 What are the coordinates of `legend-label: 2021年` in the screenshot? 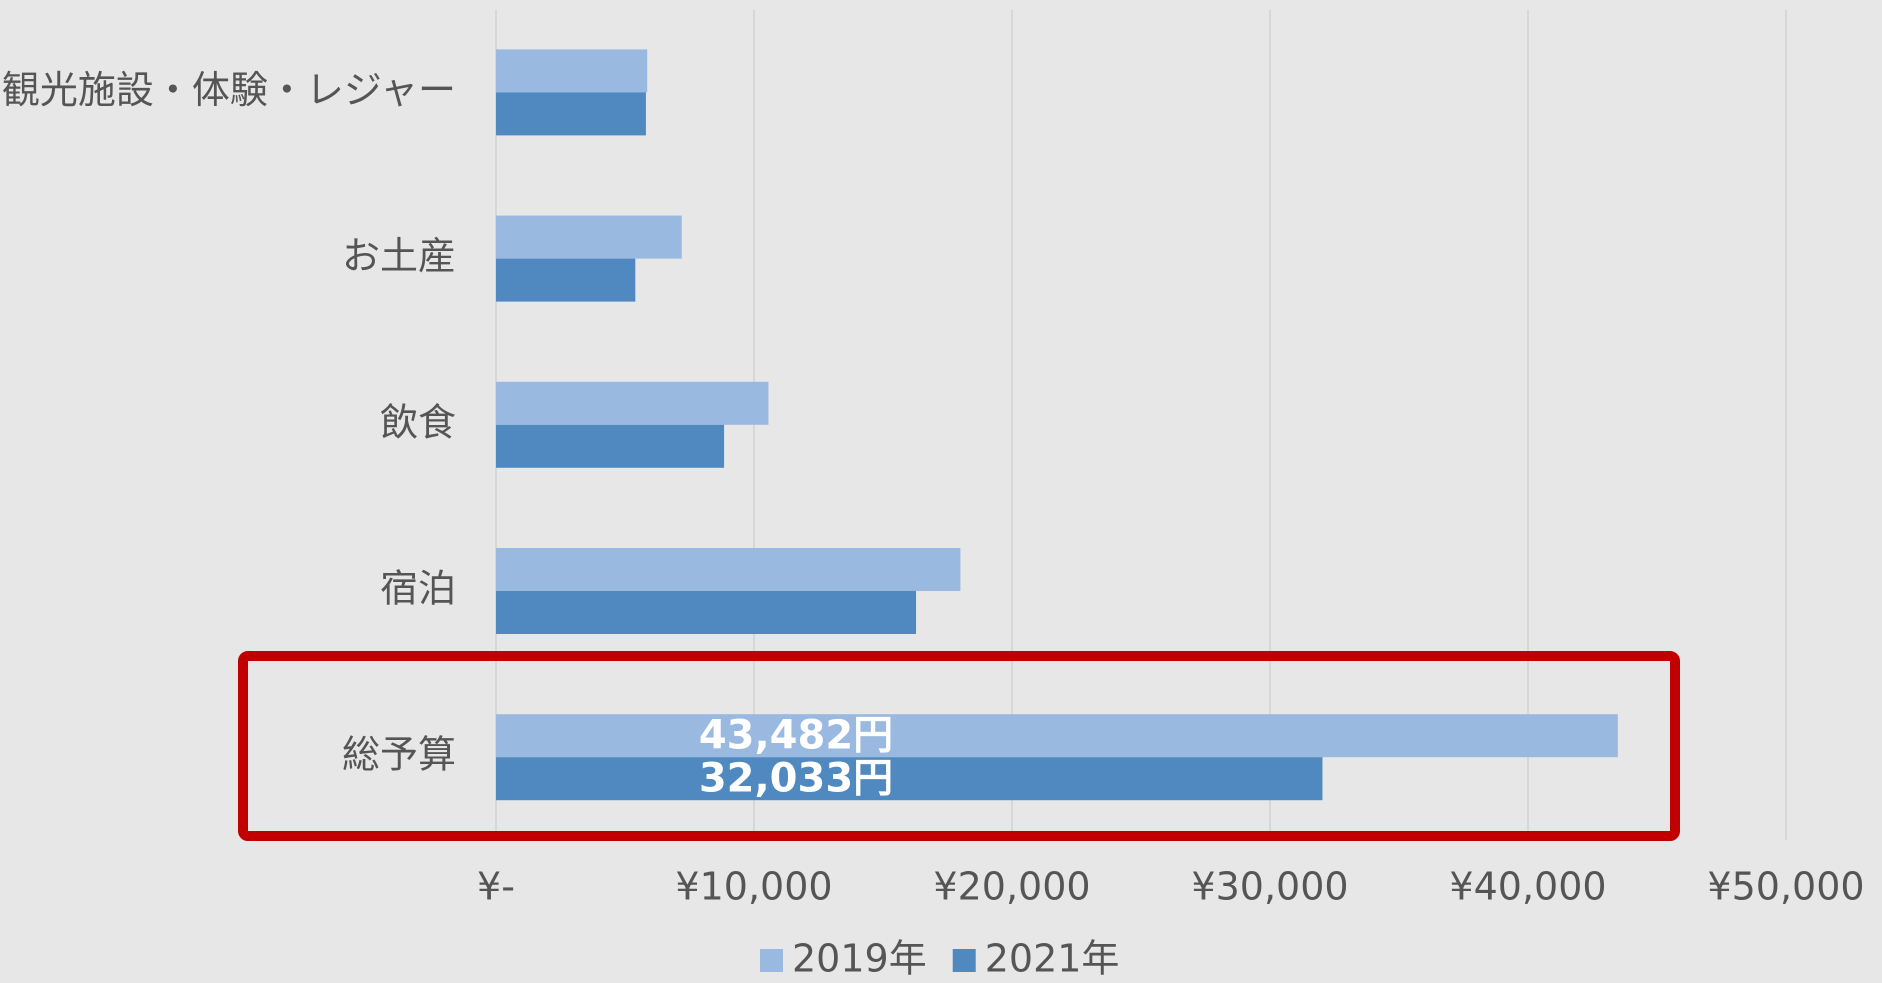 It's located at (1052, 959).